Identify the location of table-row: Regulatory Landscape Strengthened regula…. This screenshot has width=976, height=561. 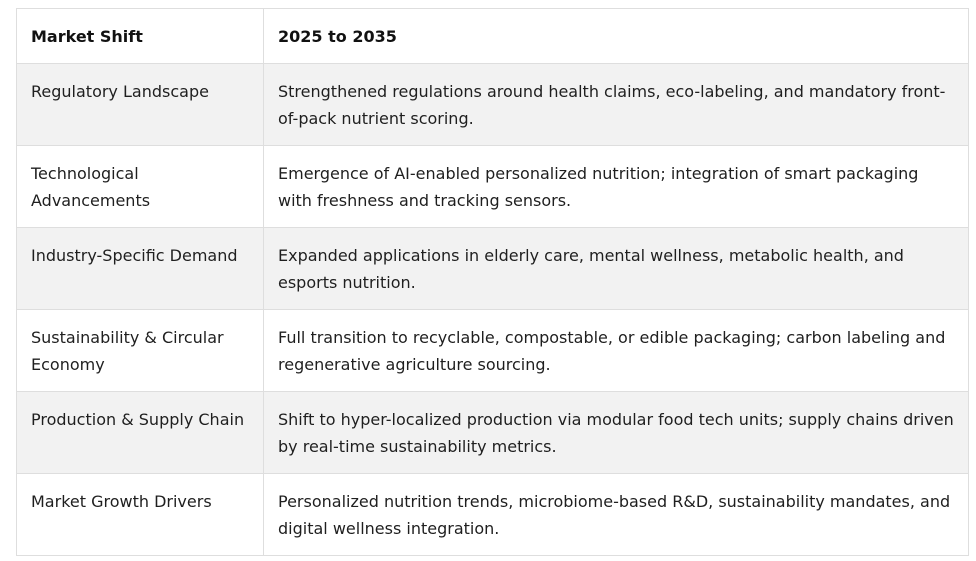
(492, 104).